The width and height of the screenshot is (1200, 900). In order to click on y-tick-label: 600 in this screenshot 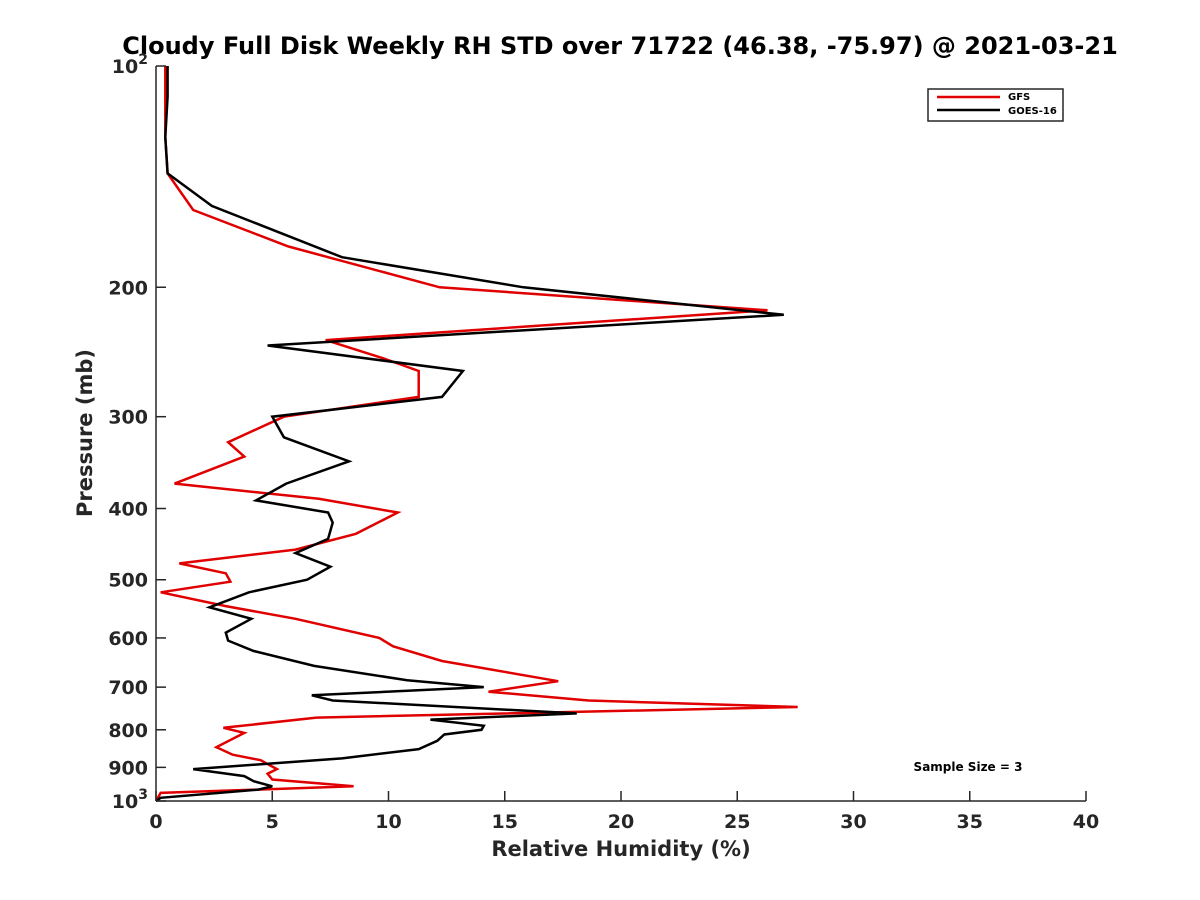, I will do `click(128, 639)`.